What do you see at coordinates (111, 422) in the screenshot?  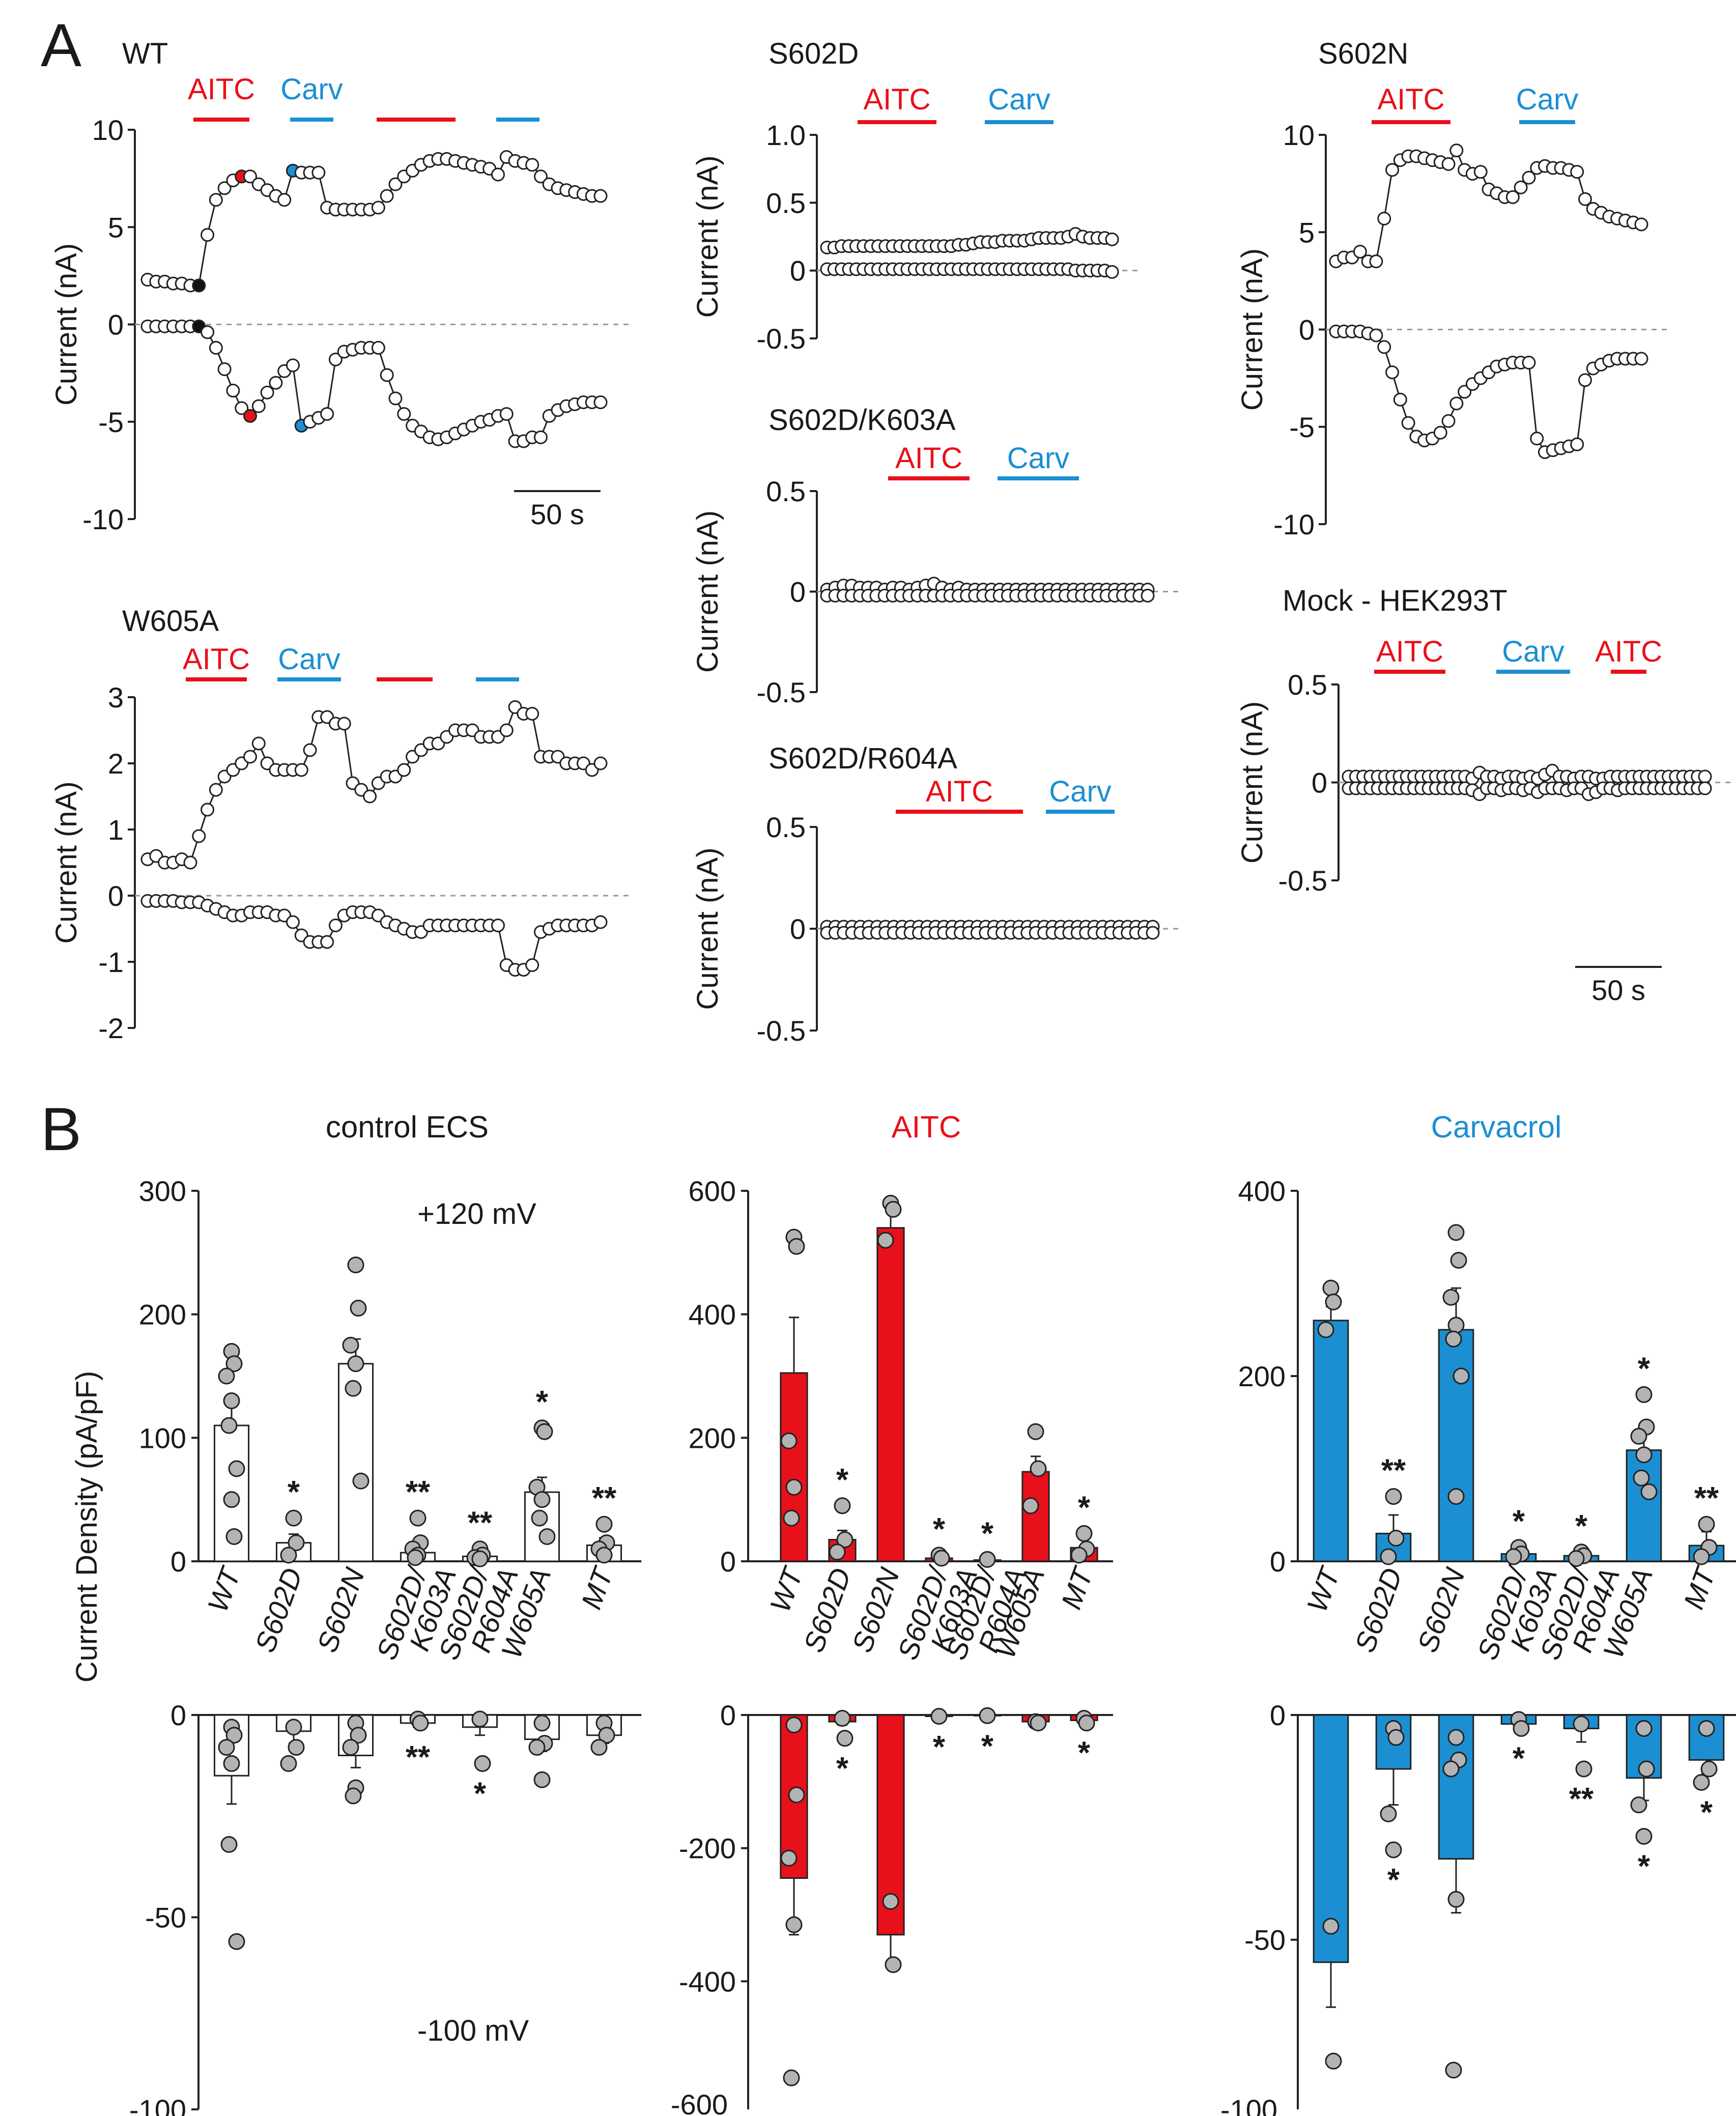 I see `y-tick-label: -5` at bounding box center [111, 422].